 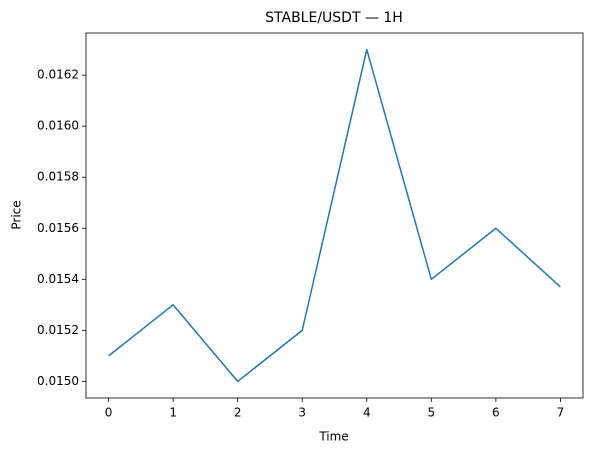 I want to click on y-tick-label: 0.0158, so click(x=58, y=177).